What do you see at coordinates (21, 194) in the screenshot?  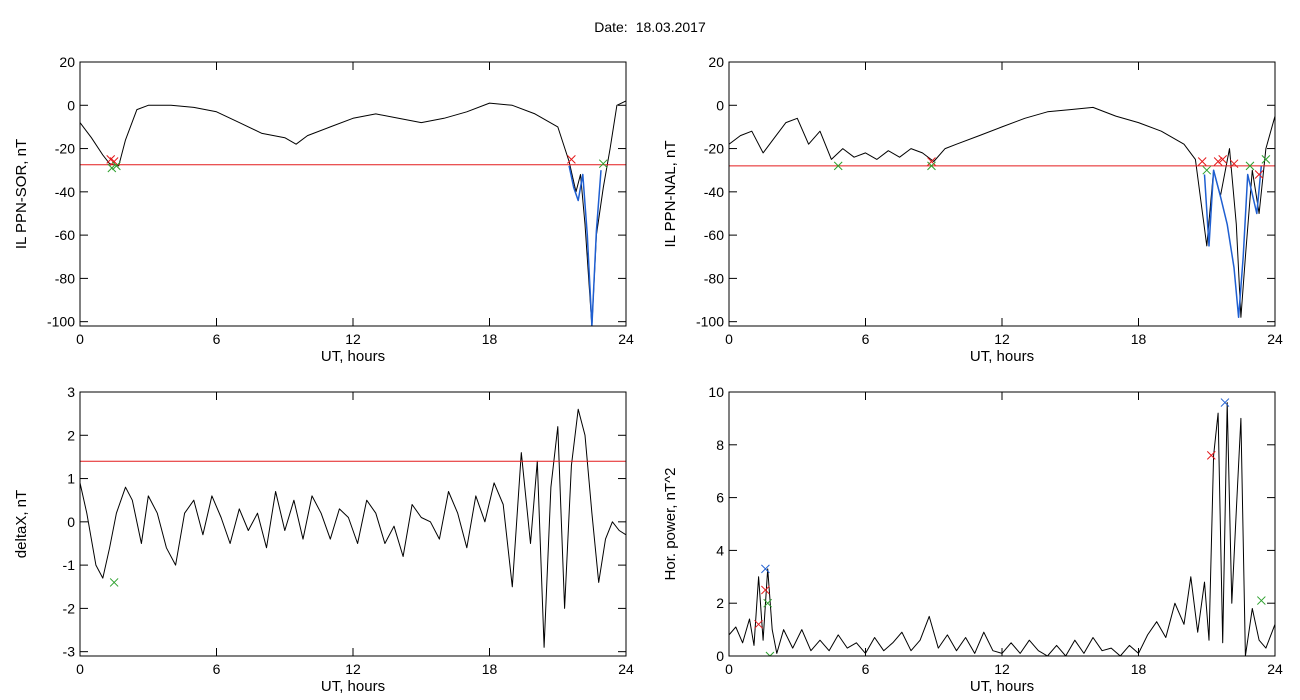 I see `y-axis-title: IL PPN-SOR, nT` at bounding box center [21, 194].